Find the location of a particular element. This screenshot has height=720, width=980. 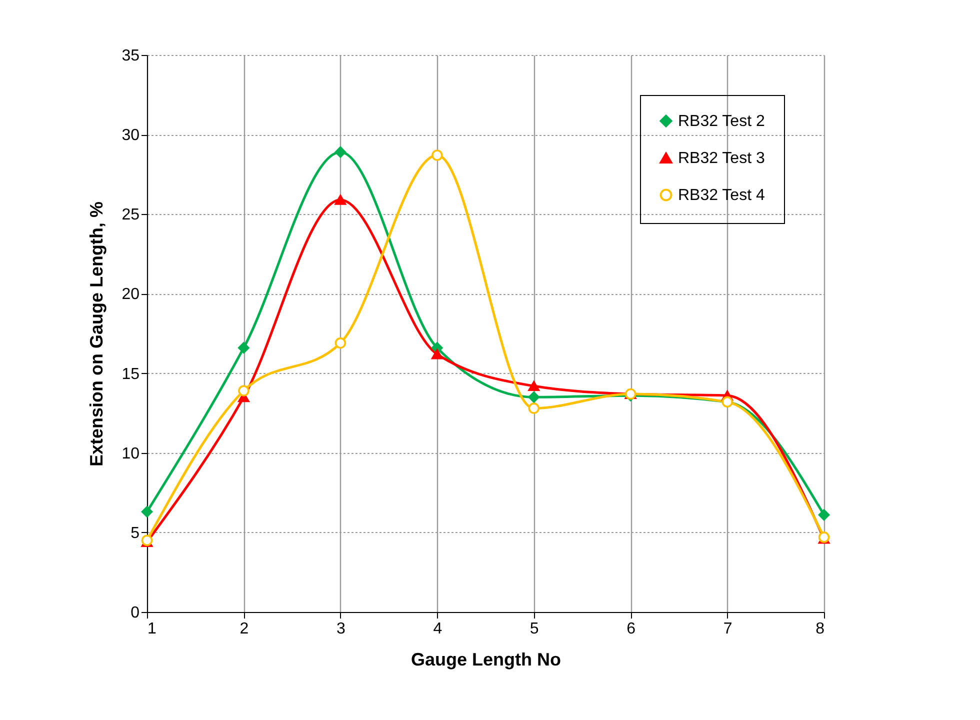

y-axis-title: Extension on Gauge Length, % is located at coordinates (96, 334).